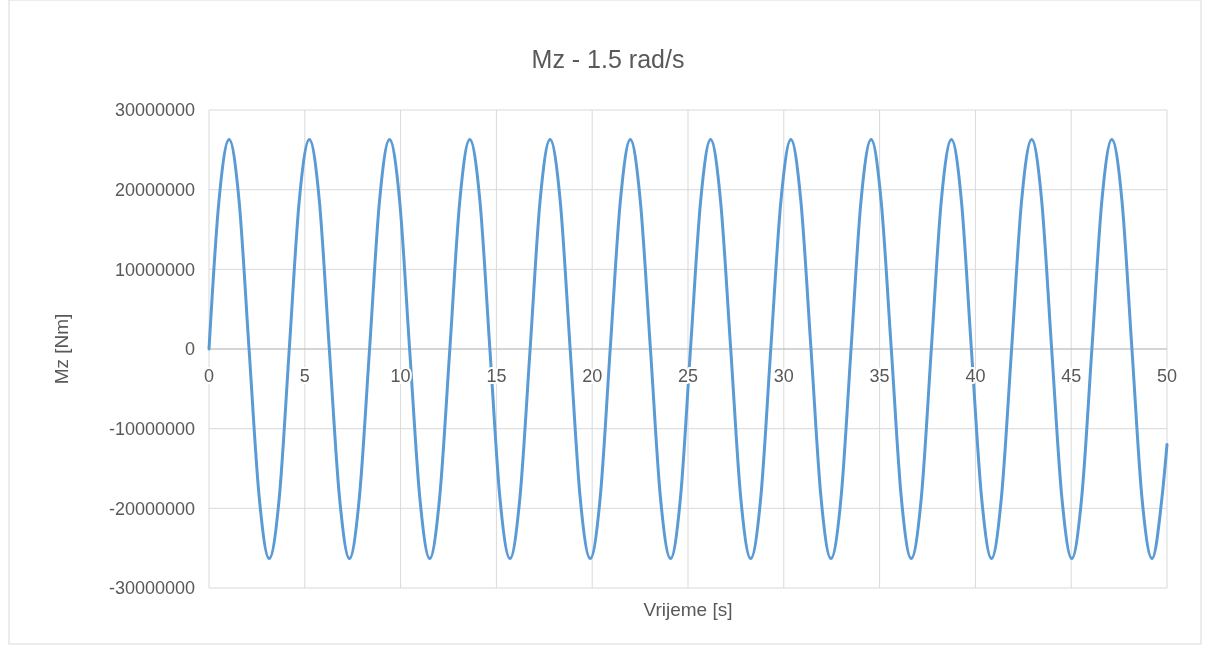 The width and height of the screenshot is (1206, 650). Describe the element at coordinates (688, 609) in the screenshot. I see `x-axis-title: Vrijeme [s]` at that location.